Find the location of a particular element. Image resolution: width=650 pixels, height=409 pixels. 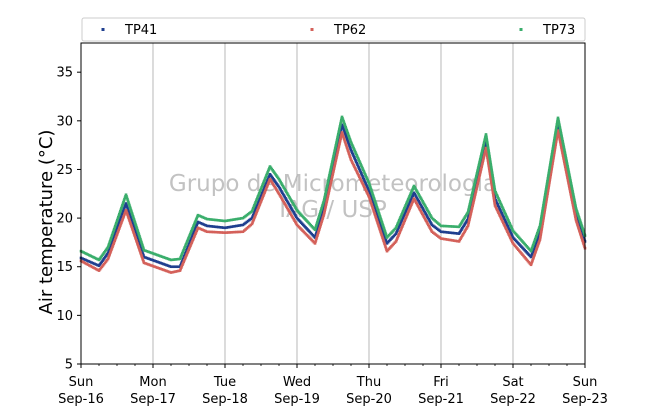

x-tick-label: Sep-22 is located at coordinates (513, 399).